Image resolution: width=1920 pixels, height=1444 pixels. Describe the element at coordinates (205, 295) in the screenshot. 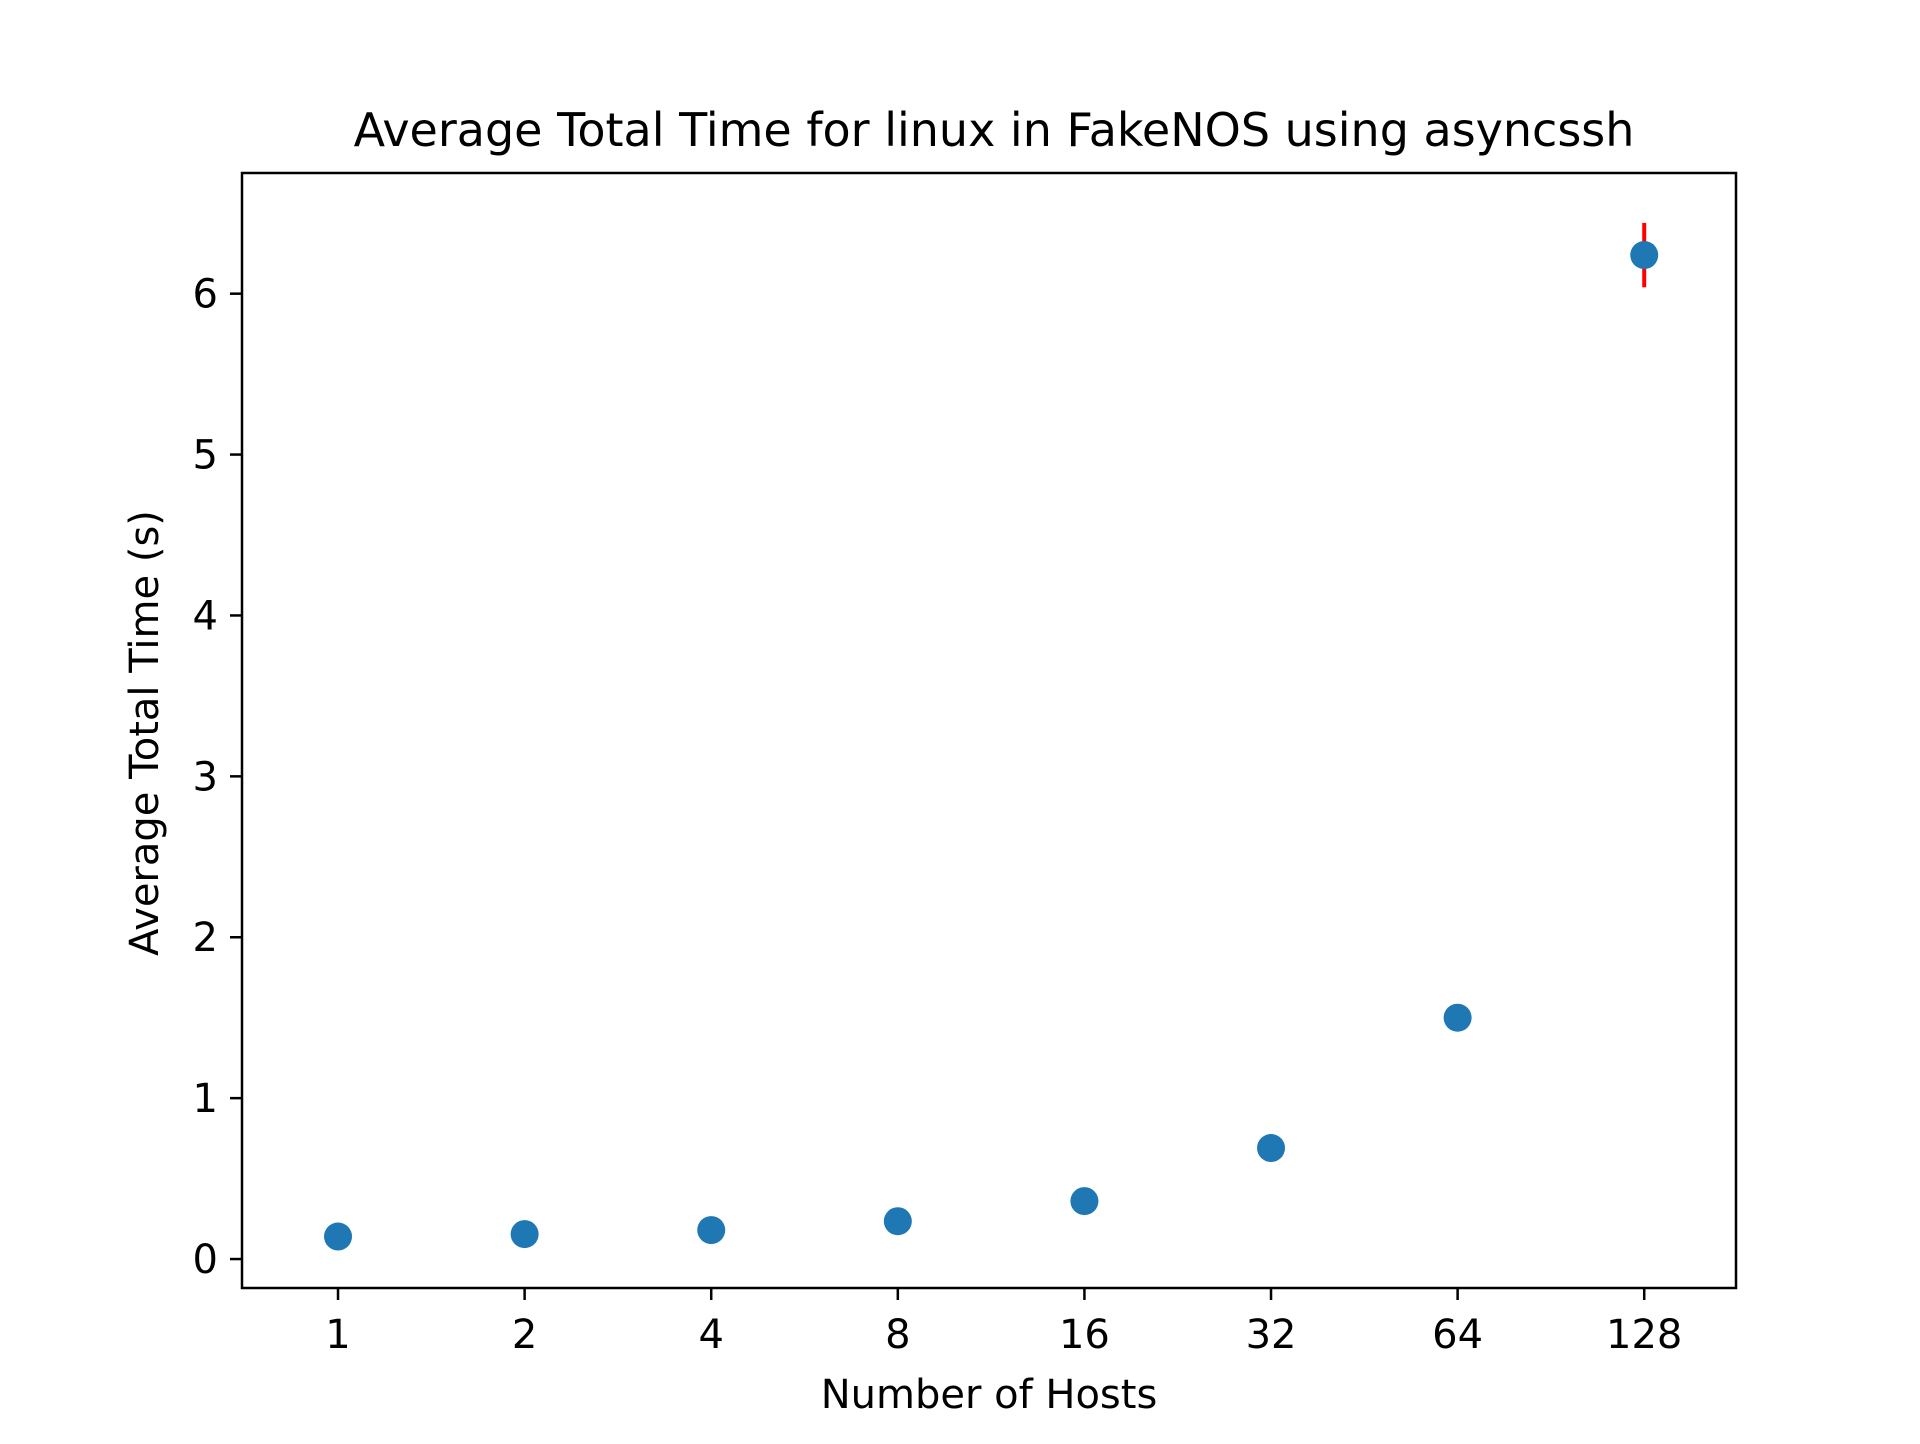

I see `y-tick-label: 6` at that location.